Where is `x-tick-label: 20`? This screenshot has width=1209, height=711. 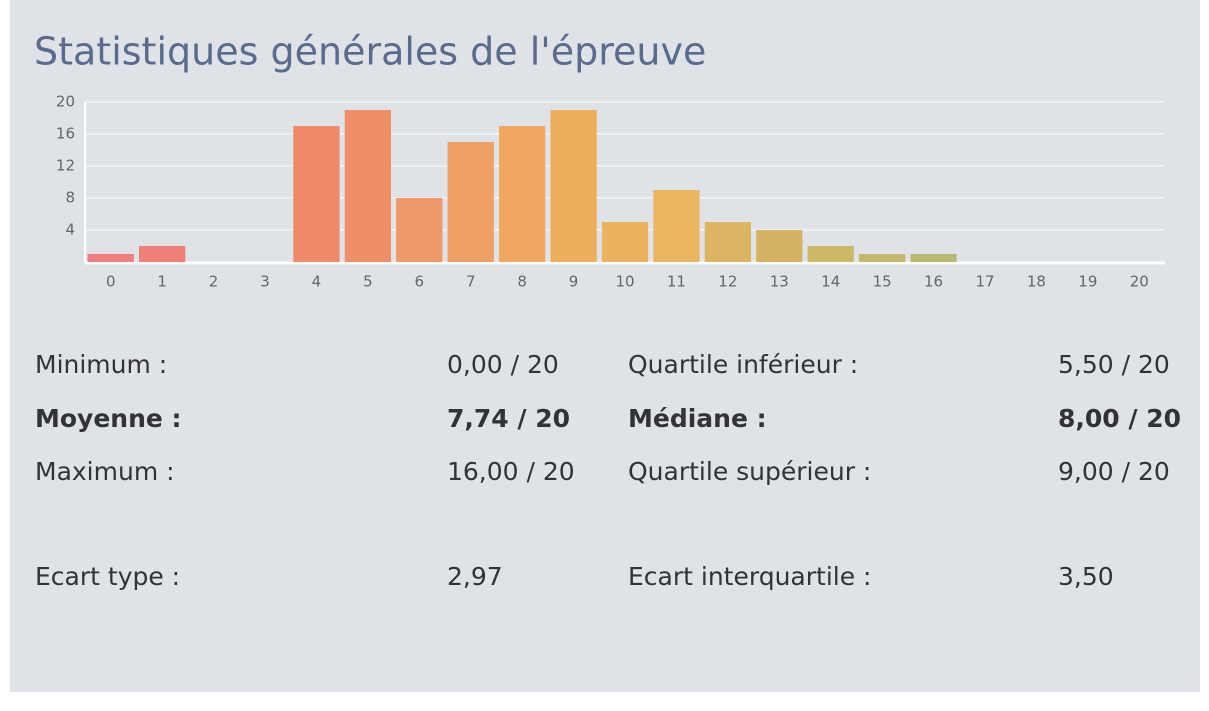 x-tick-label: 20 is located at coordinates (1139, 282).